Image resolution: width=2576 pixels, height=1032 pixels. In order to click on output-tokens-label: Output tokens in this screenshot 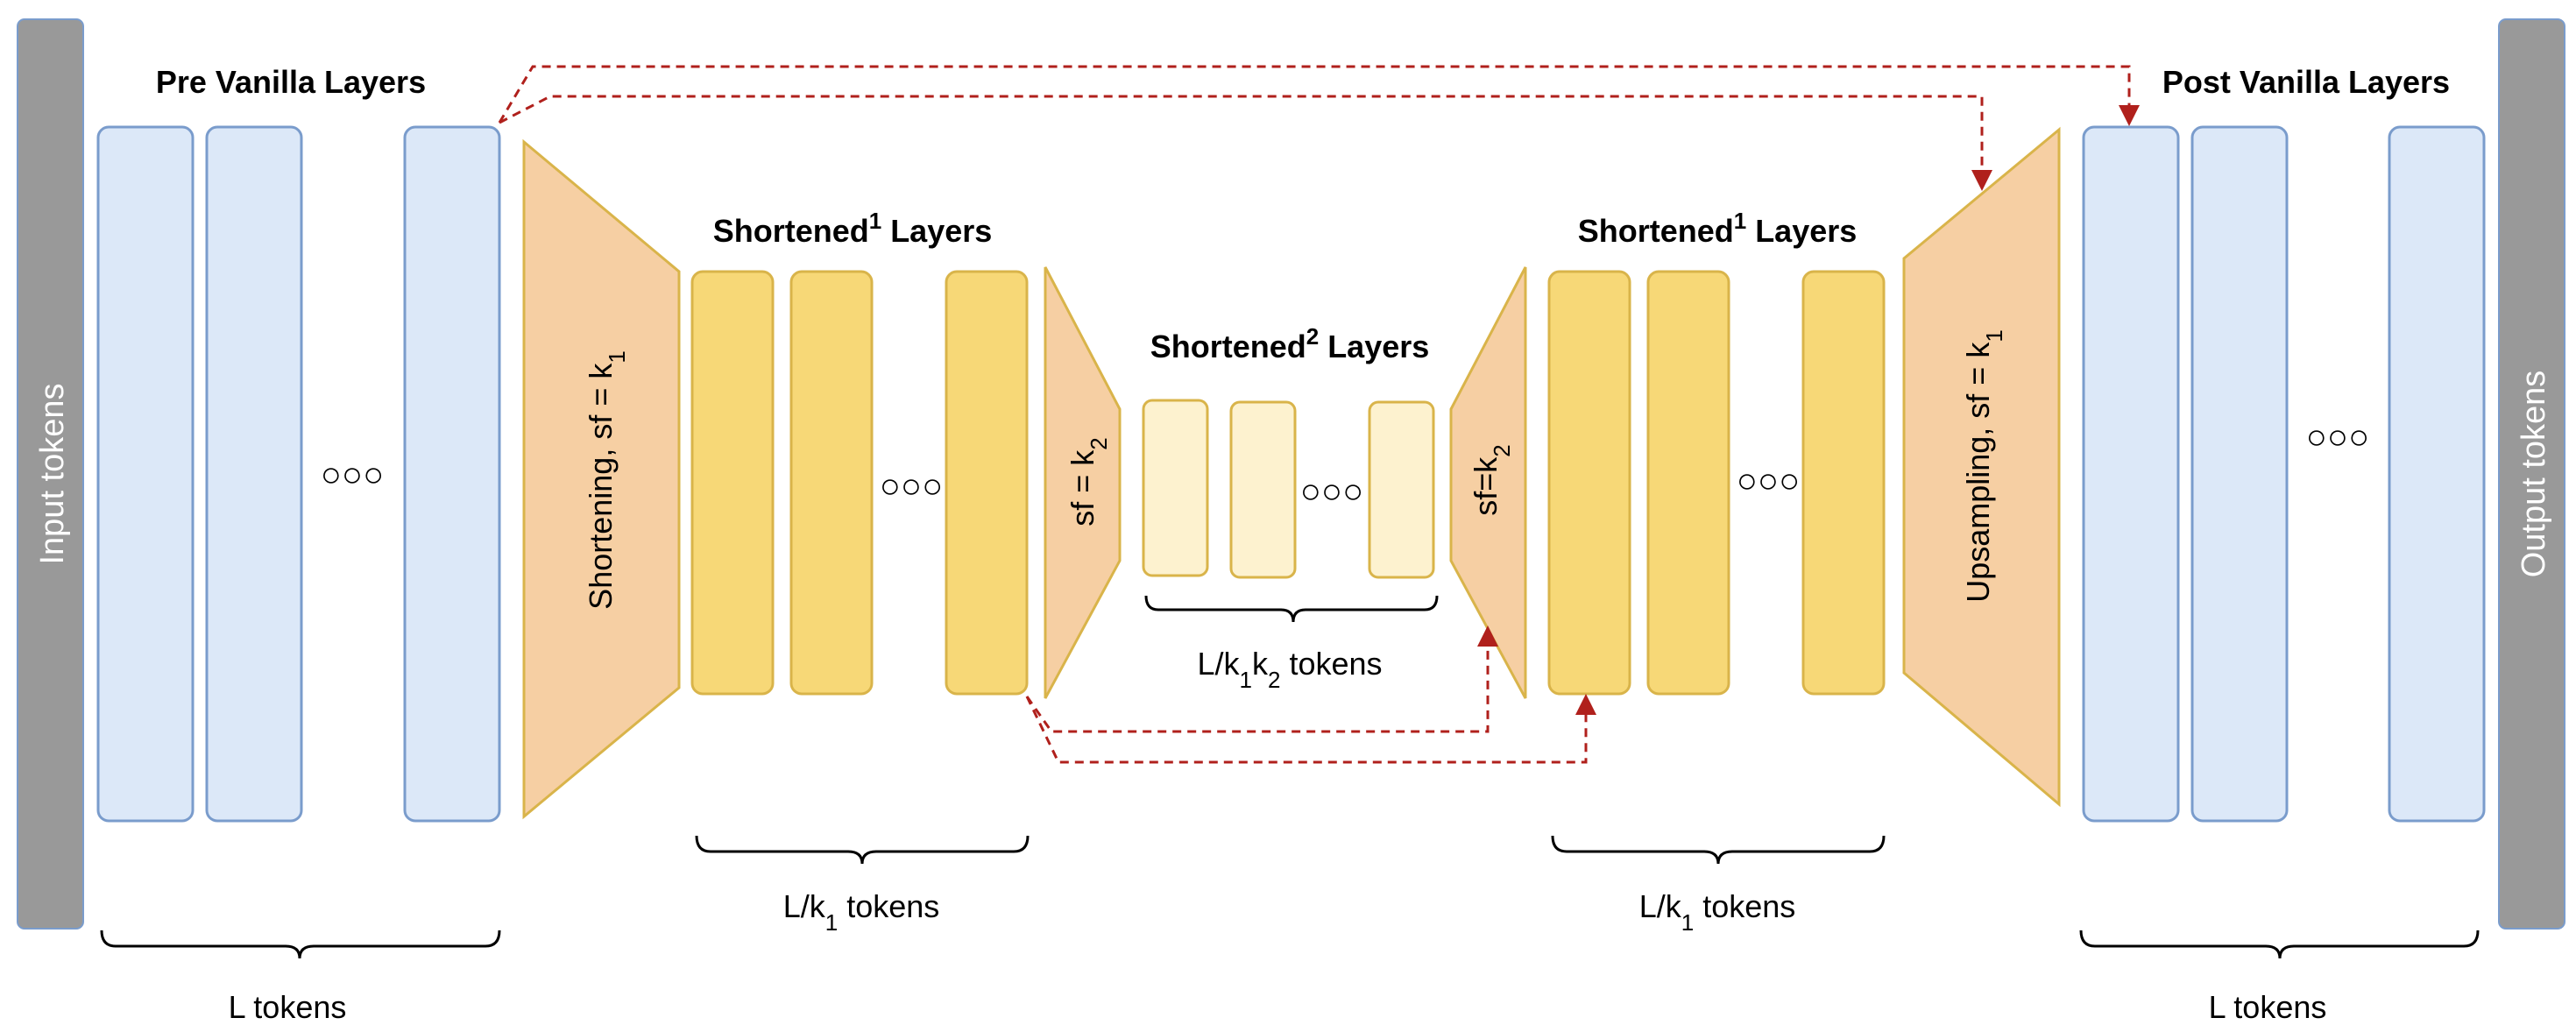, I will do `click(2534, 474)`.